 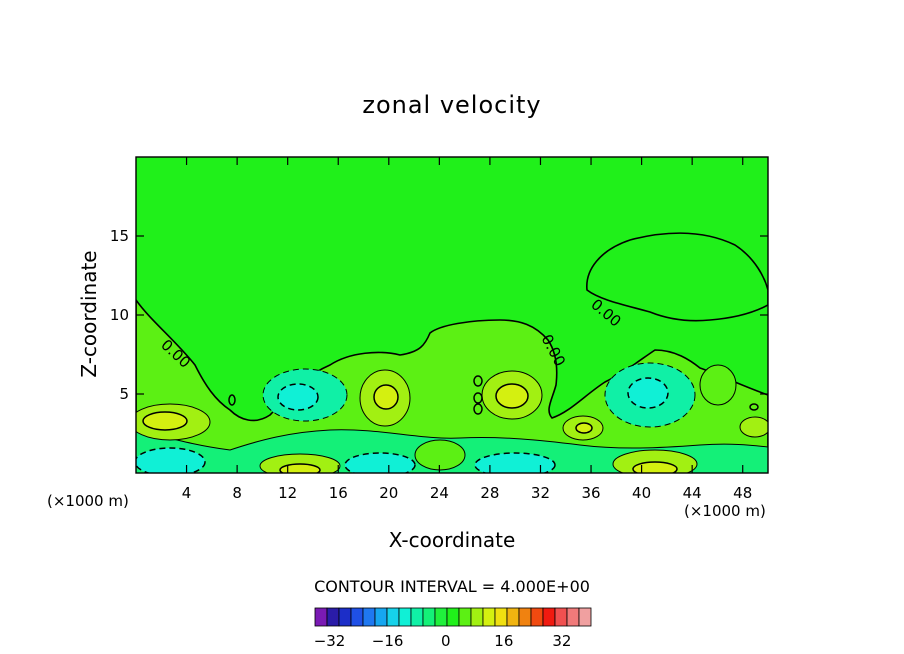 I want to click on chart-title: zonal velocity, so click(x=451, y=105).